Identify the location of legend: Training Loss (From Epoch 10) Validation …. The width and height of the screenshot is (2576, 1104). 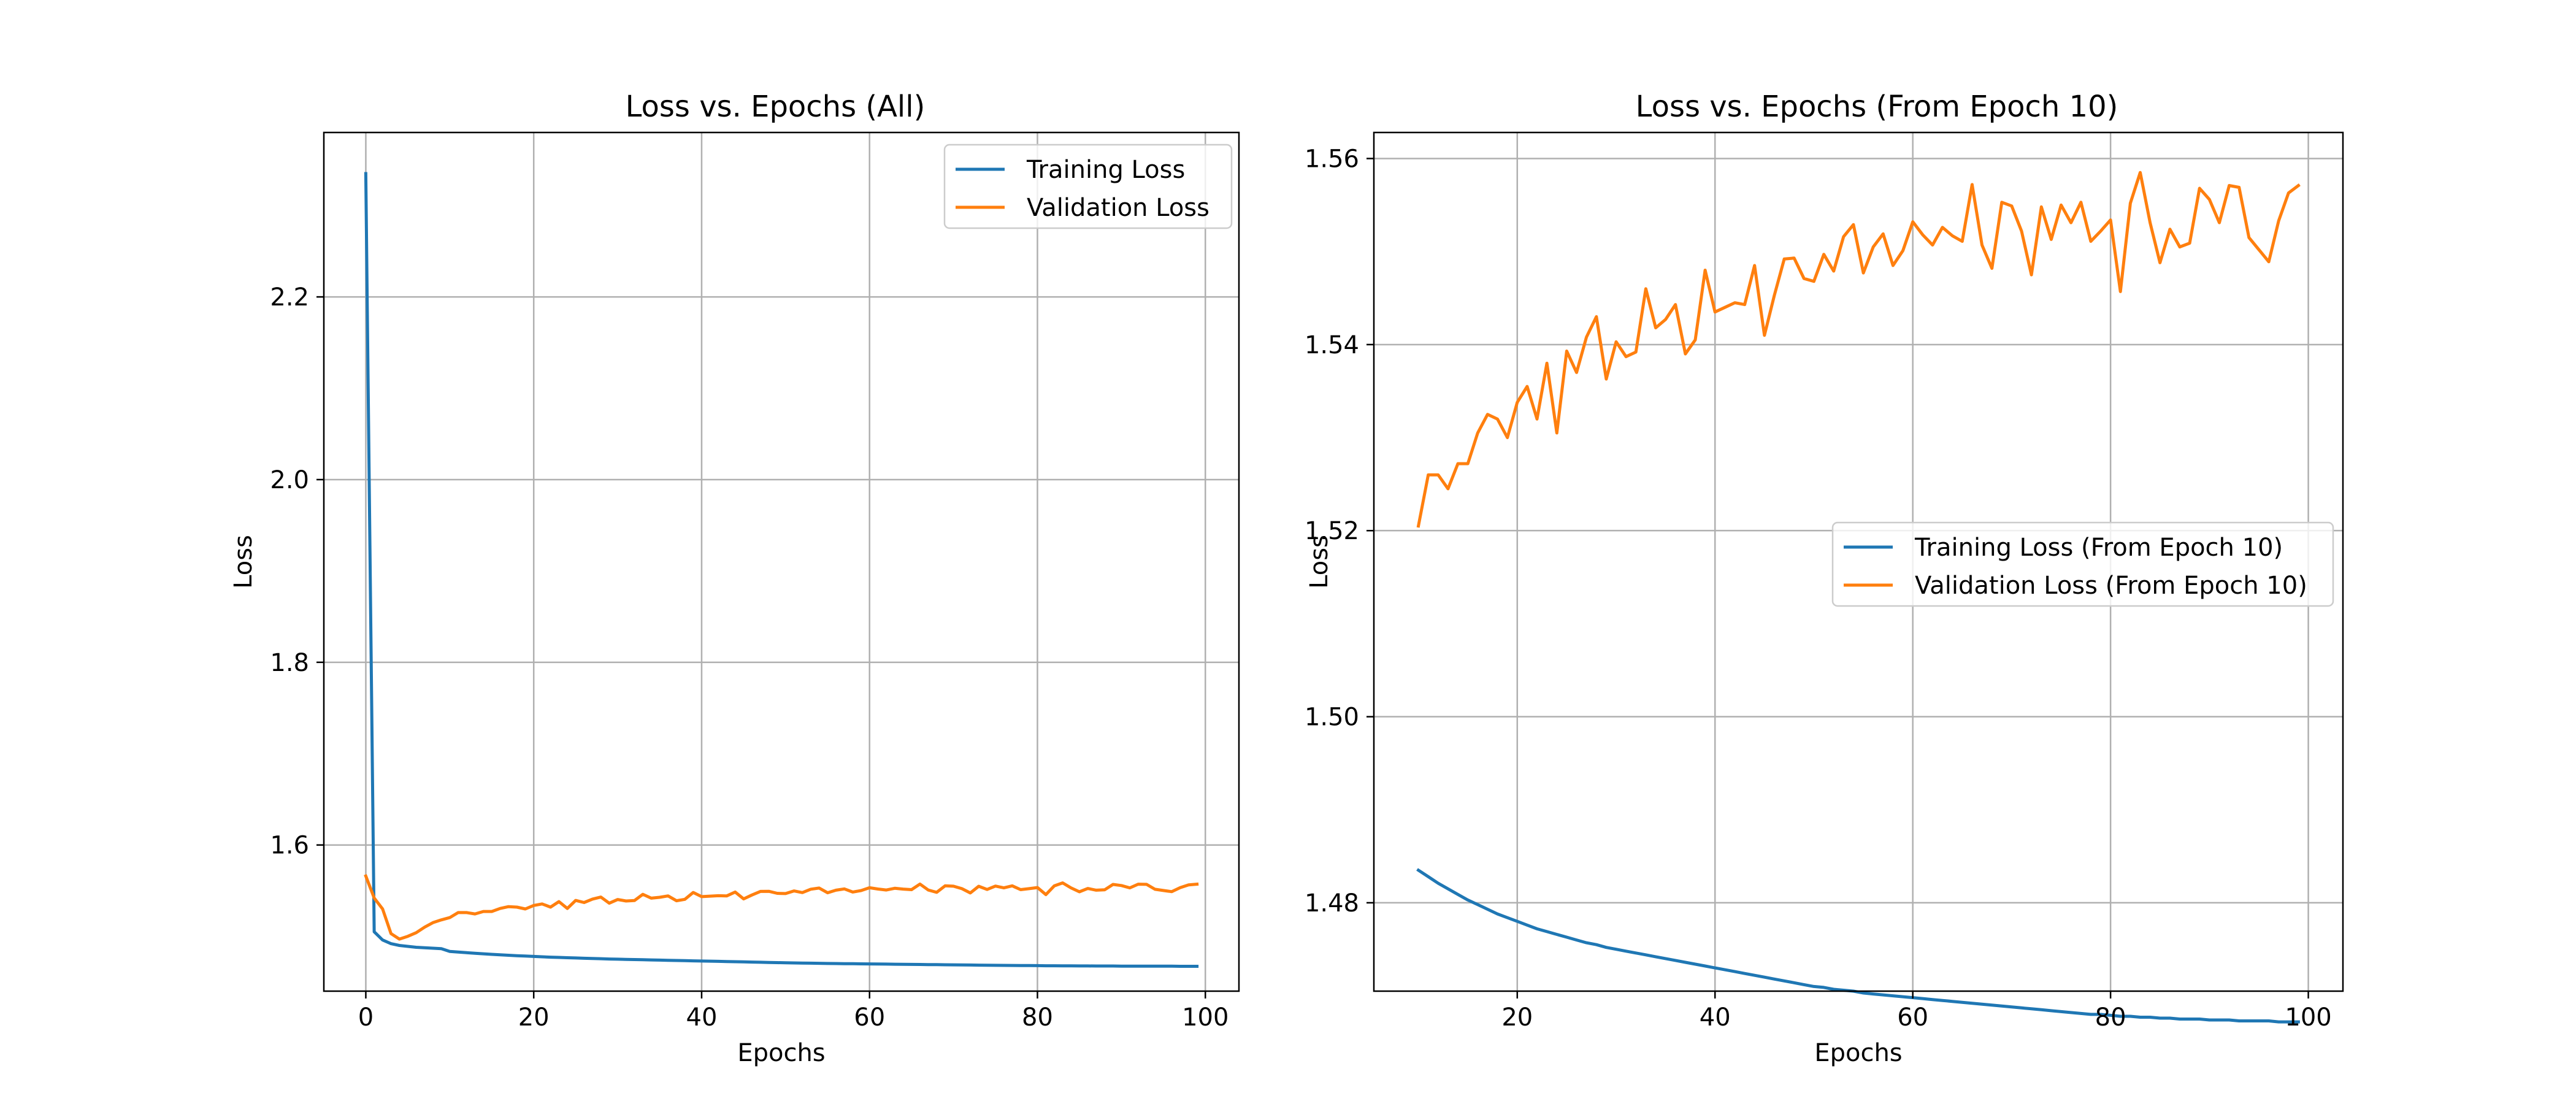
(2082, 564).